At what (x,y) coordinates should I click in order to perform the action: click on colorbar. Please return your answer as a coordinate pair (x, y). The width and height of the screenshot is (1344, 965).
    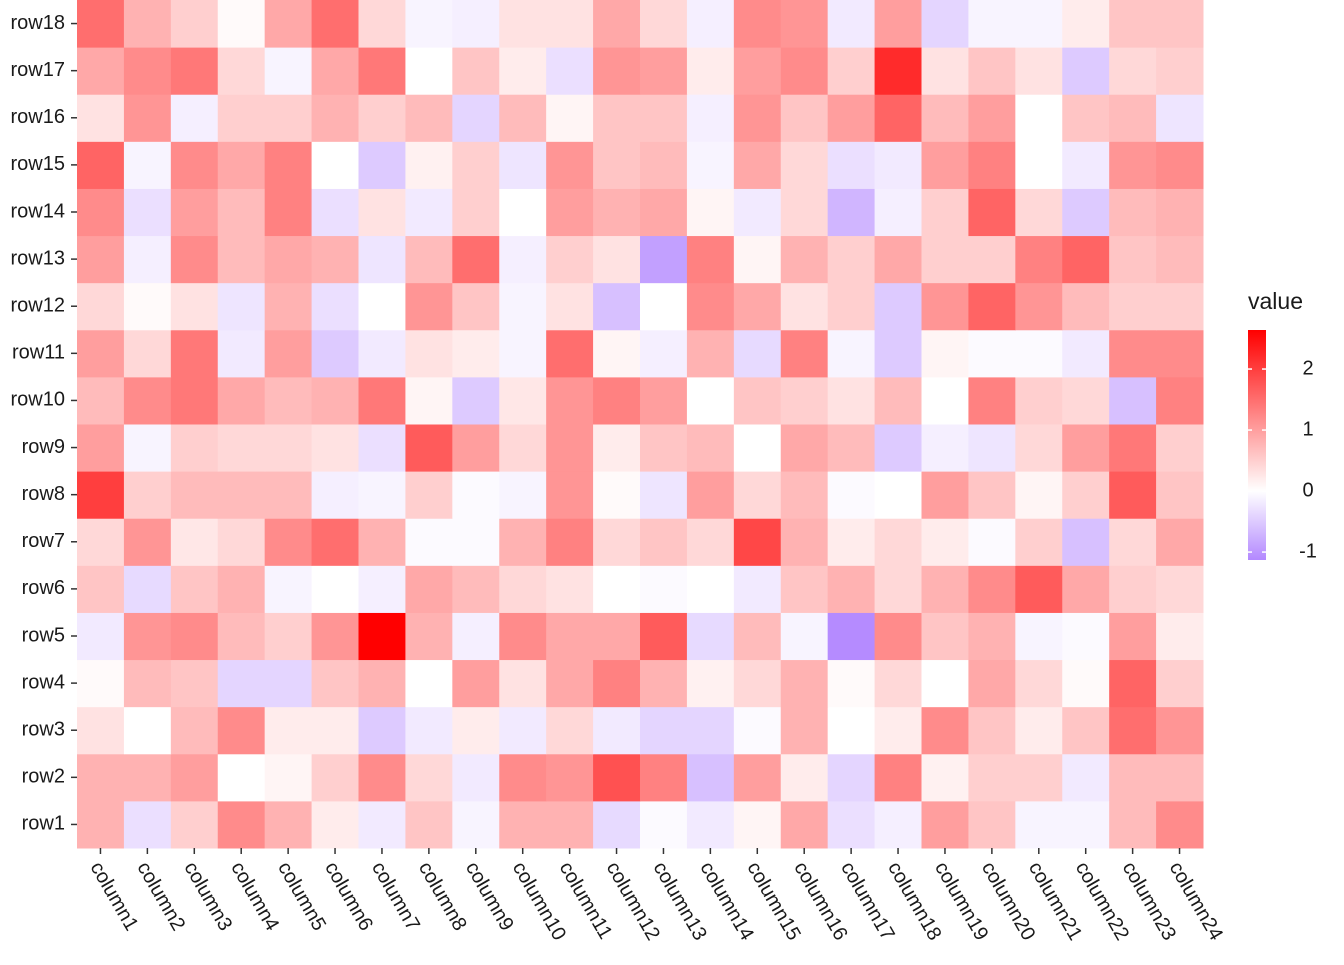
    Looking at the image, I should click on (1257, 445).